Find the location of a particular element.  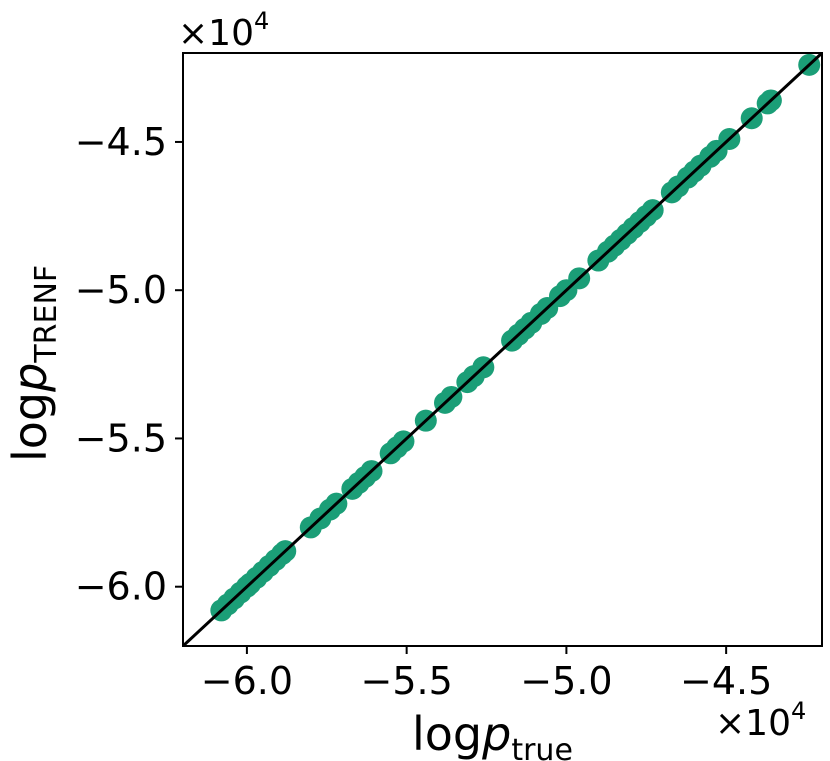

x-tick-label: −5.0 is located at coordinates (566, 681).